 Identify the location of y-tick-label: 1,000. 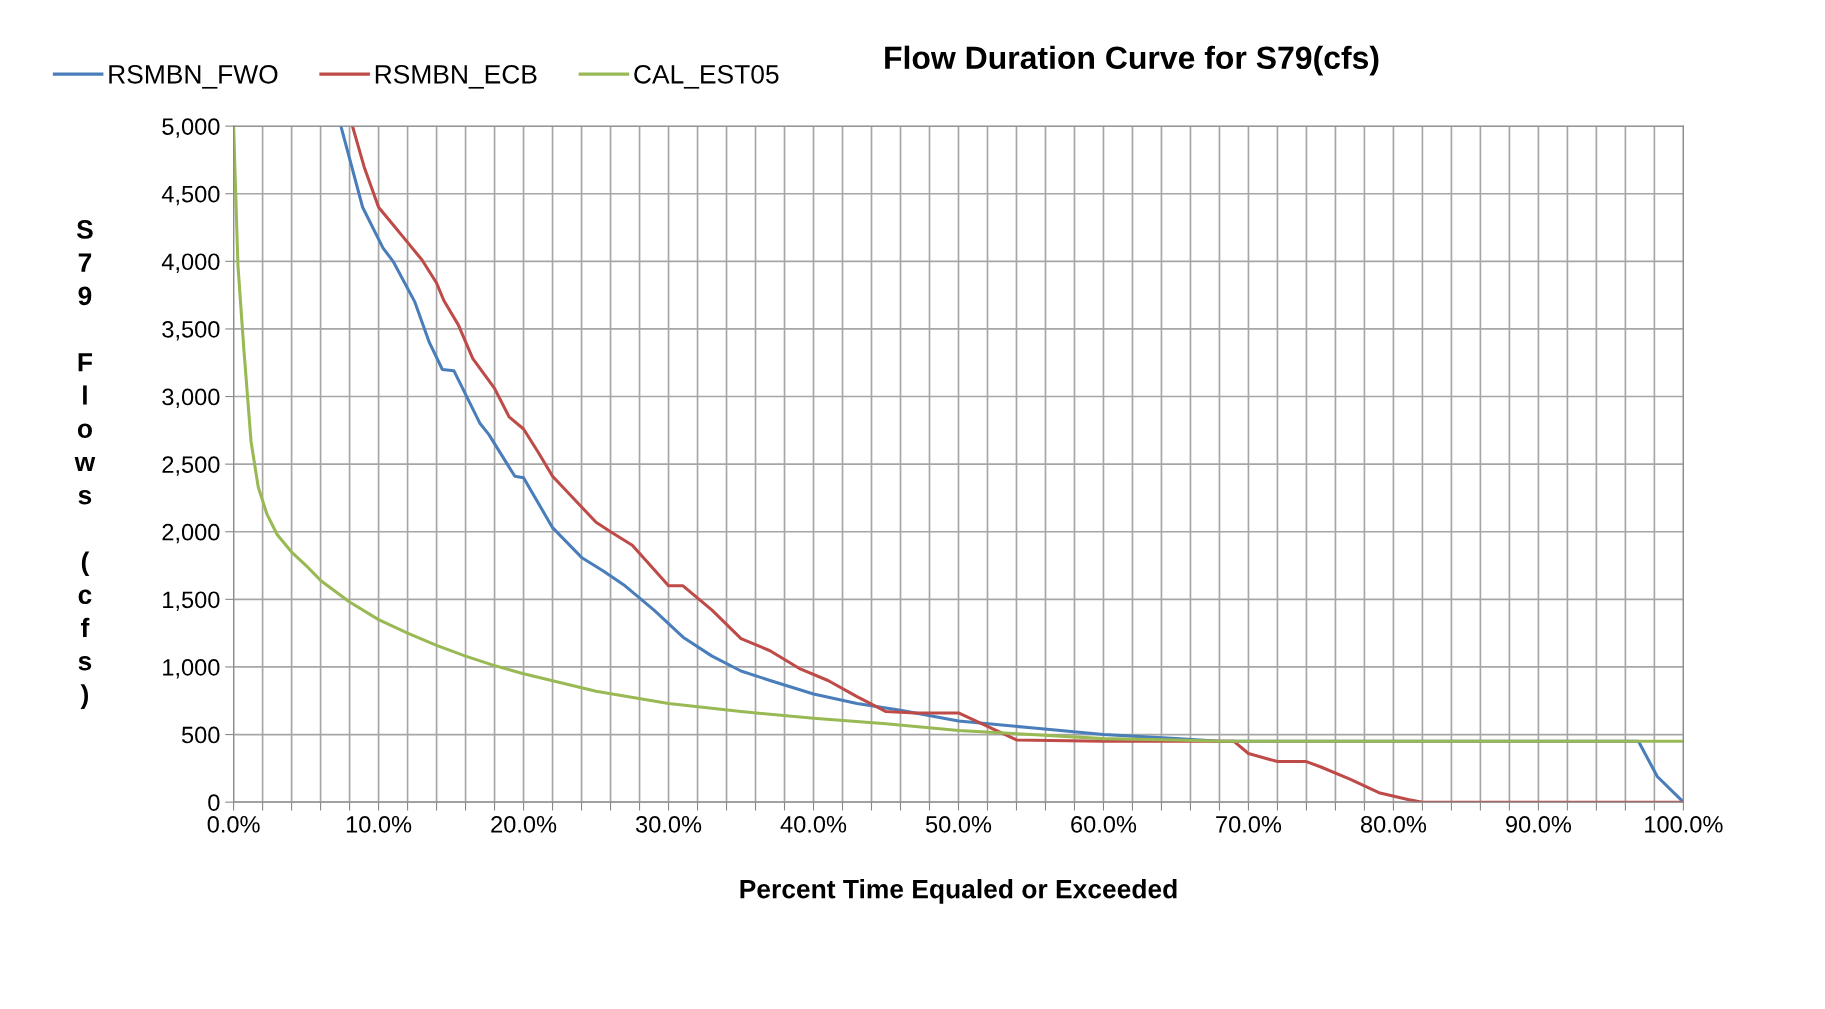
(191, 669).